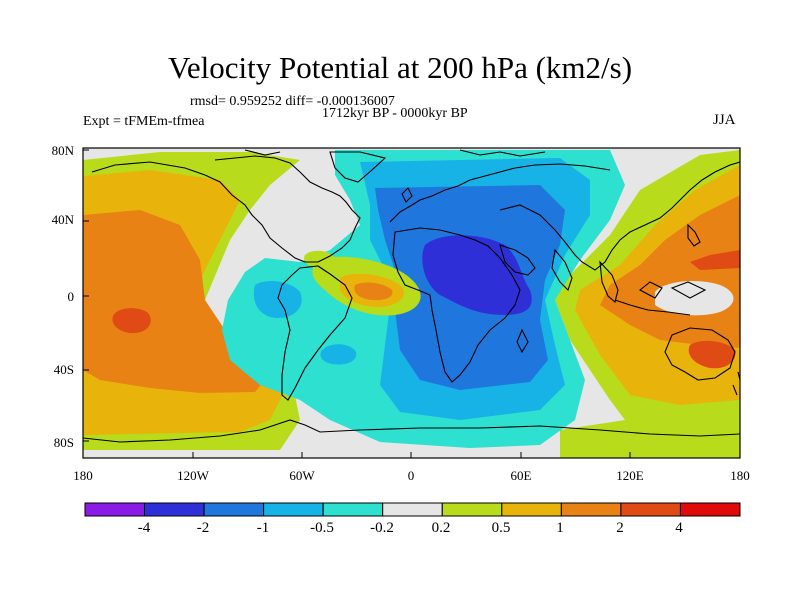  What do you see at coordinates (263, 528) in the screenshot?
I see `colorbar-label: -1` at bounding box center [263, 528].